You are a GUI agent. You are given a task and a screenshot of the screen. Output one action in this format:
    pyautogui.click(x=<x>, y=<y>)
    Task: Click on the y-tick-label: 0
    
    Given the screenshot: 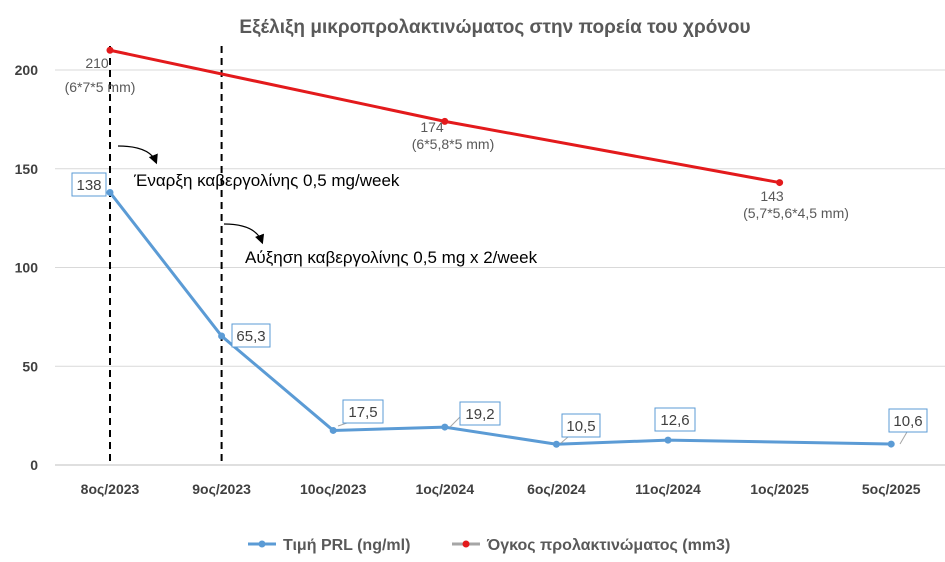 What is the action you would take?
    pyautogui.click(x=34, y=465)
    